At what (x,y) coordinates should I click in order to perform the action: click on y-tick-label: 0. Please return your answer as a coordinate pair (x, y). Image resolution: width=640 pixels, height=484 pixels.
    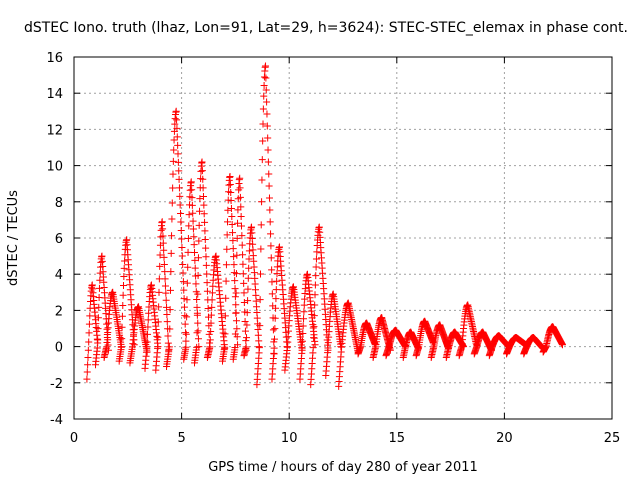
    Looking at the image, I should click on (59, 348).